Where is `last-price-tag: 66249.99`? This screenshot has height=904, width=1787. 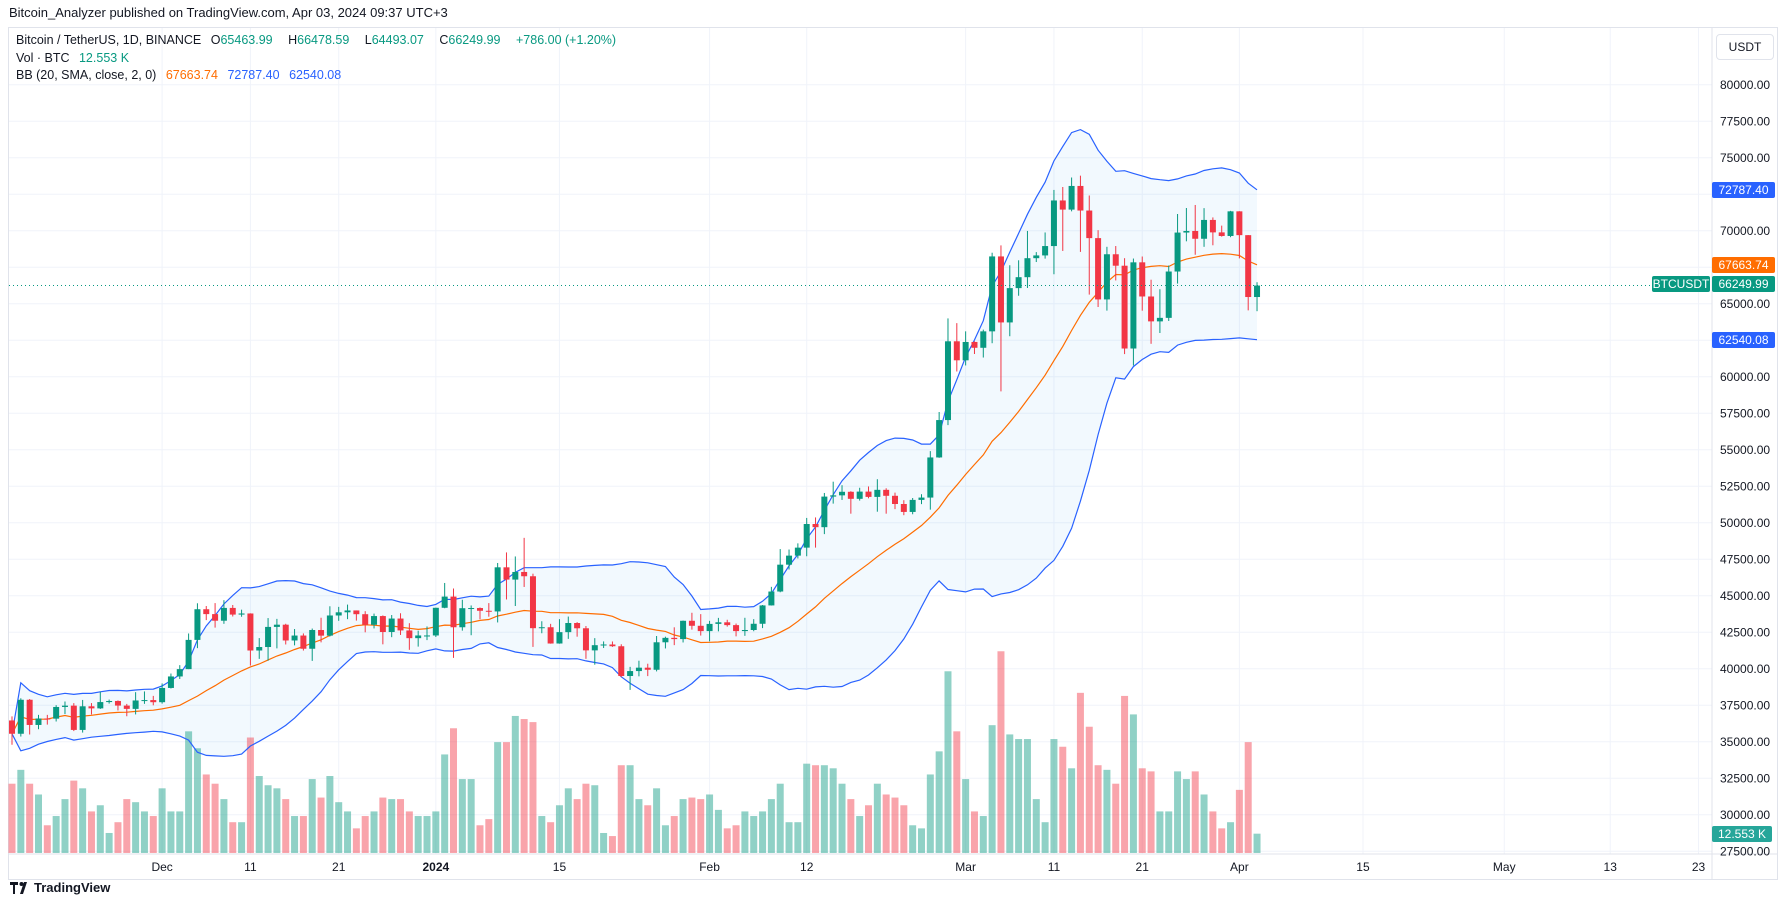 last-price-tag: 66249.99 is located at coordinates (1743, 284).